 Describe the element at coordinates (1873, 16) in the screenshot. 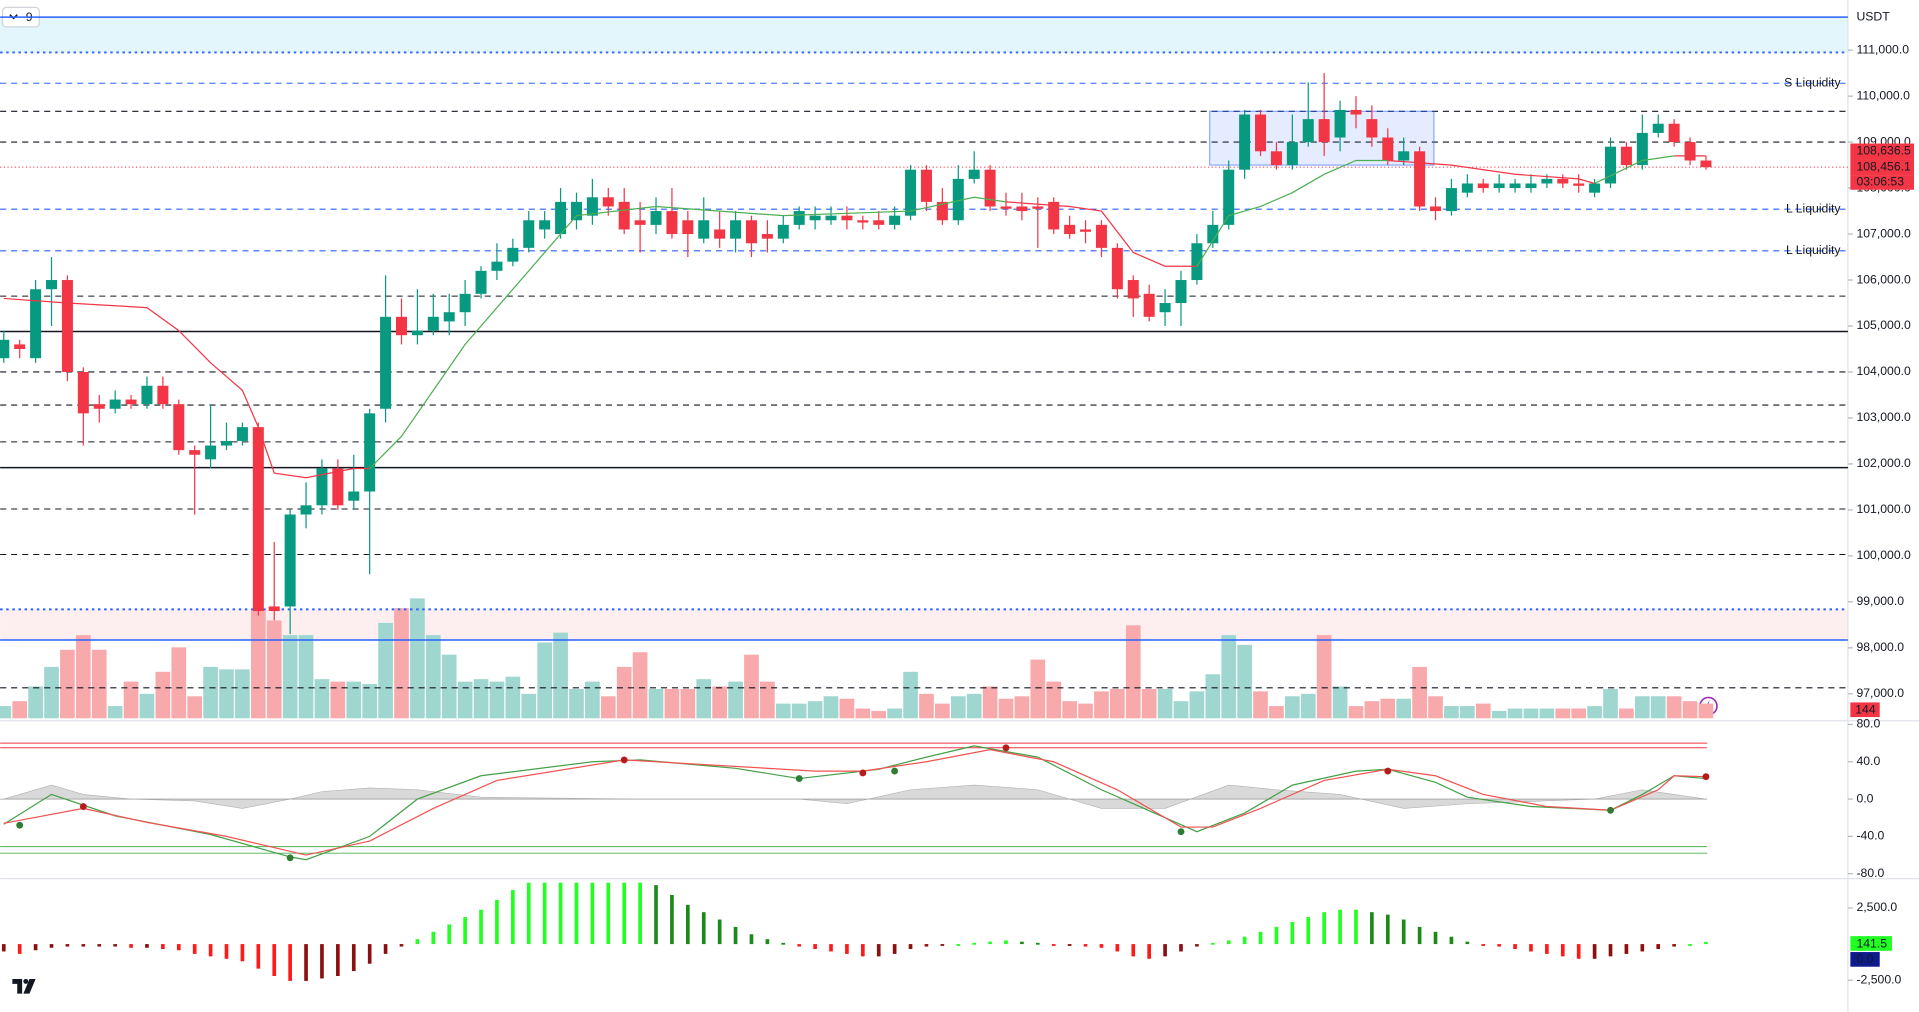

I see `currency-label: USDT` at that location.